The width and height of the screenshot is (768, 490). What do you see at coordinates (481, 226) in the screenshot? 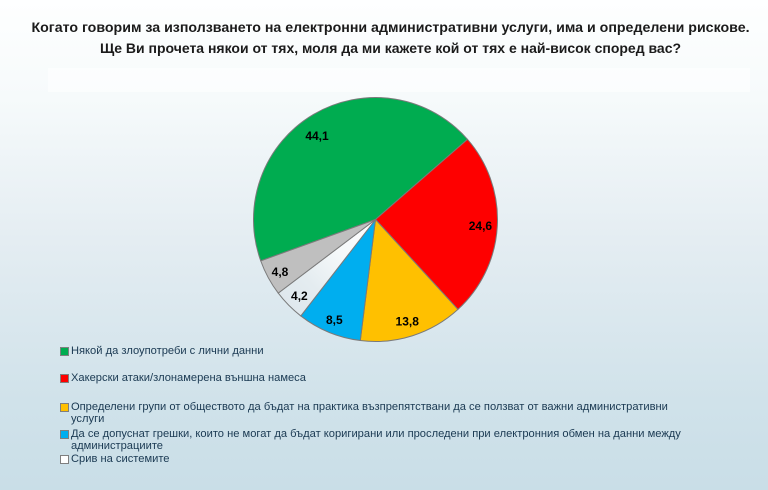
I see `svg-text: 24,6` at bounding box center [481, 226].